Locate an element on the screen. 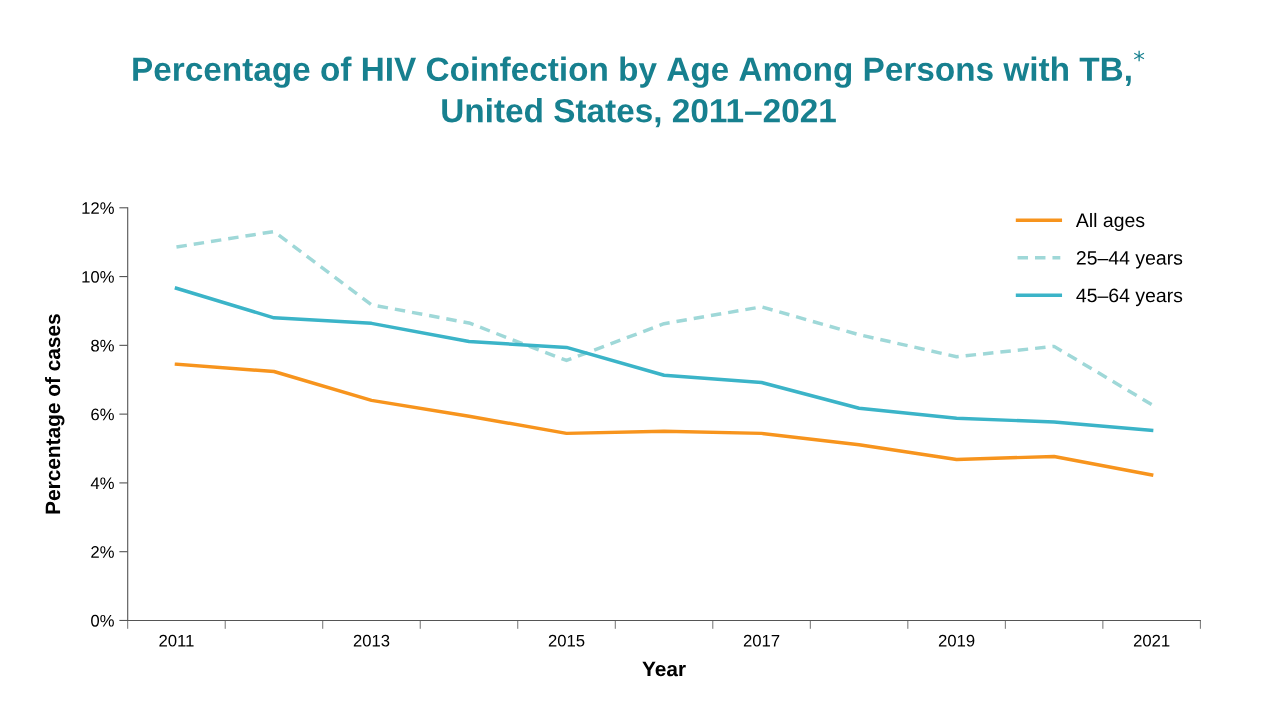 This screenshot has width=1277, height=724. y-tick-label: 10% is located at coordinates (98, 276).